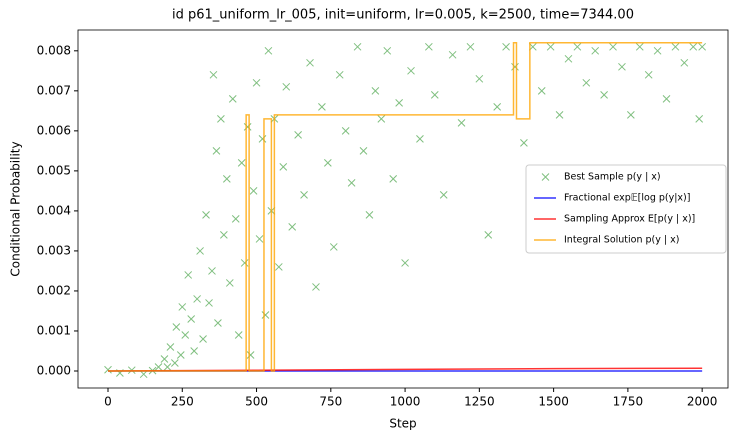 This screenshot has height=440, width=740. Describe the element at coordinates (612, 177) in the screenshot. I see `legend-label: Best Sample p(y | x)` at that location.